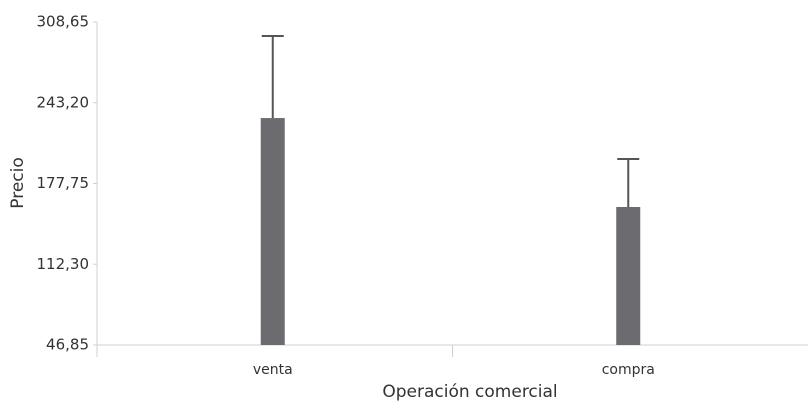  What do you see at coordinates (63, 183) in the screenshot?
I see `y-tick-label: 177,75` at bounding box center [63, 183].